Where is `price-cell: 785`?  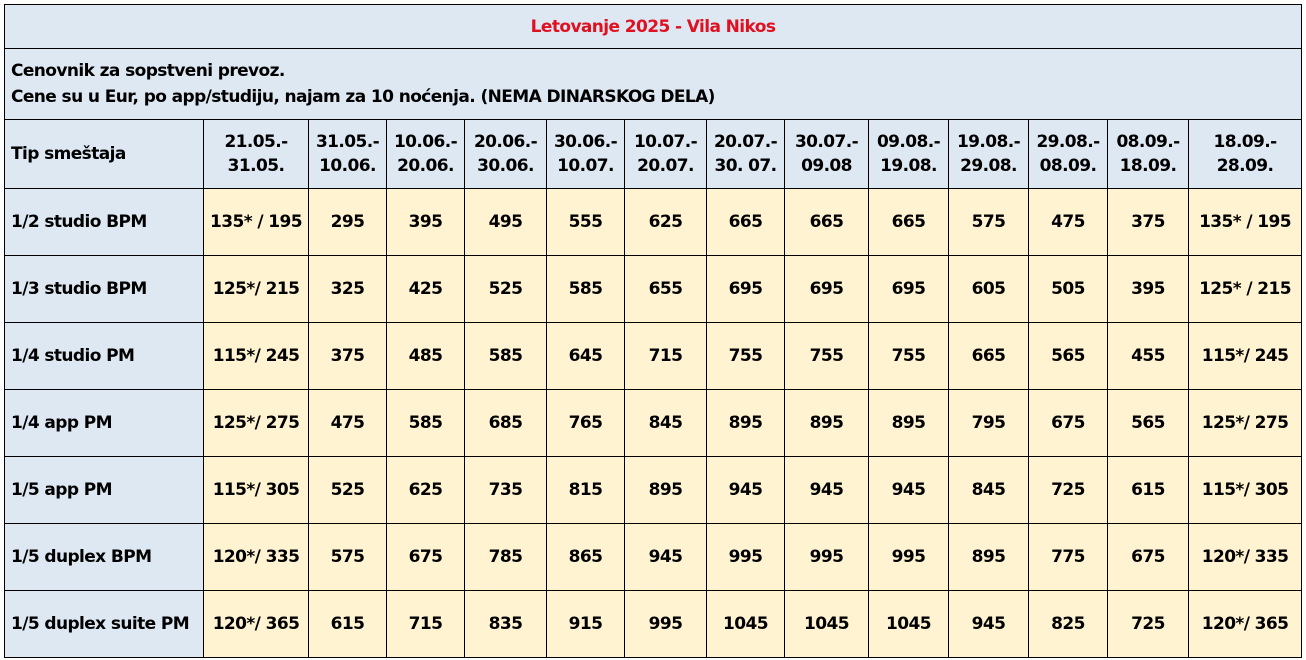
price-cell: 785 is located at coordinates (505, 557).